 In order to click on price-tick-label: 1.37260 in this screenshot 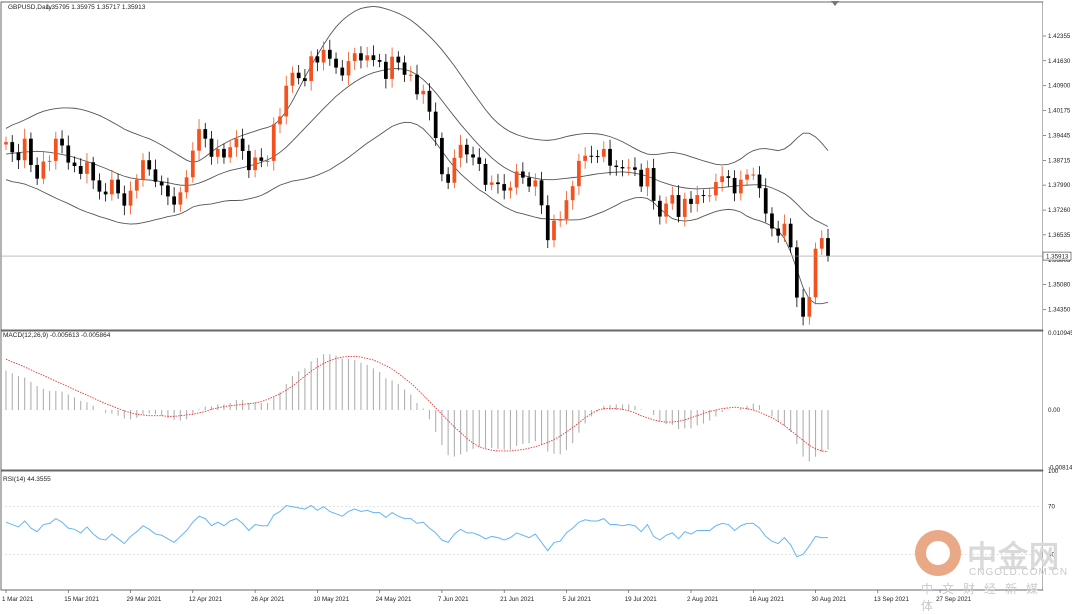, I will do `click(1059, 210)`.